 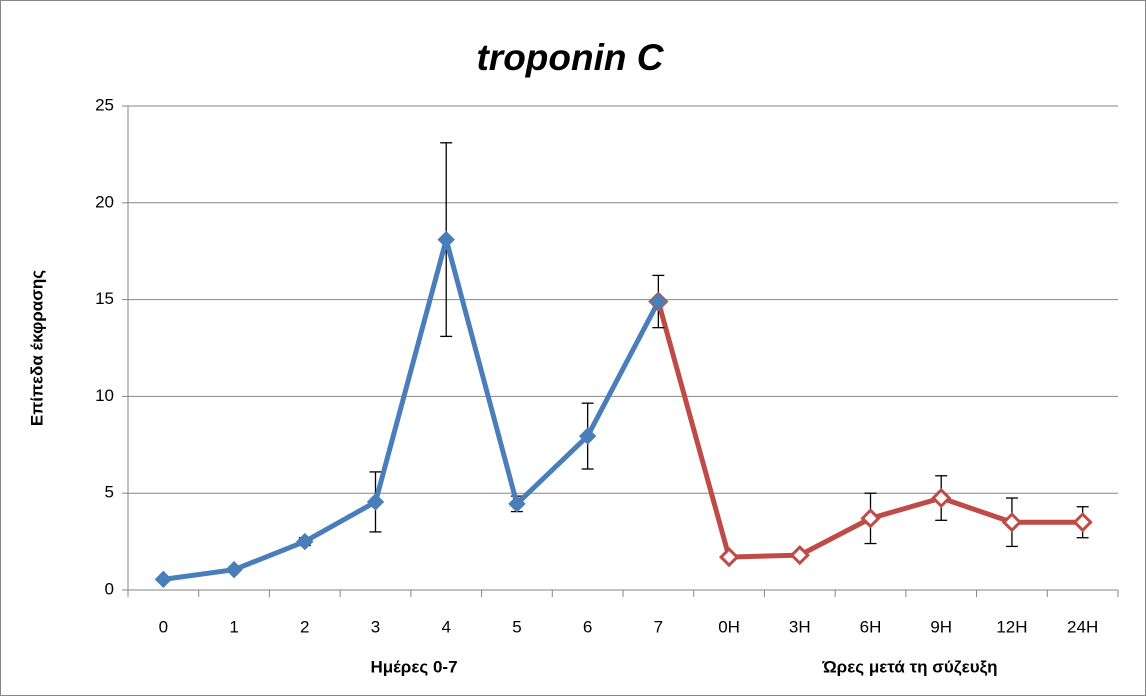 What do you see at coordinates (36, 348) in the screenshot?
I see `y-axis-label: Επίπεδα έκφρασης` at bounding box center [36, 348].